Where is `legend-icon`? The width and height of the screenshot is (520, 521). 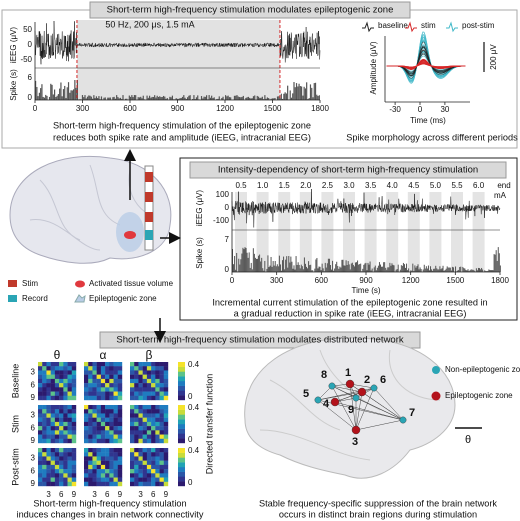 legend-icon is located at coordinates (436, 370).